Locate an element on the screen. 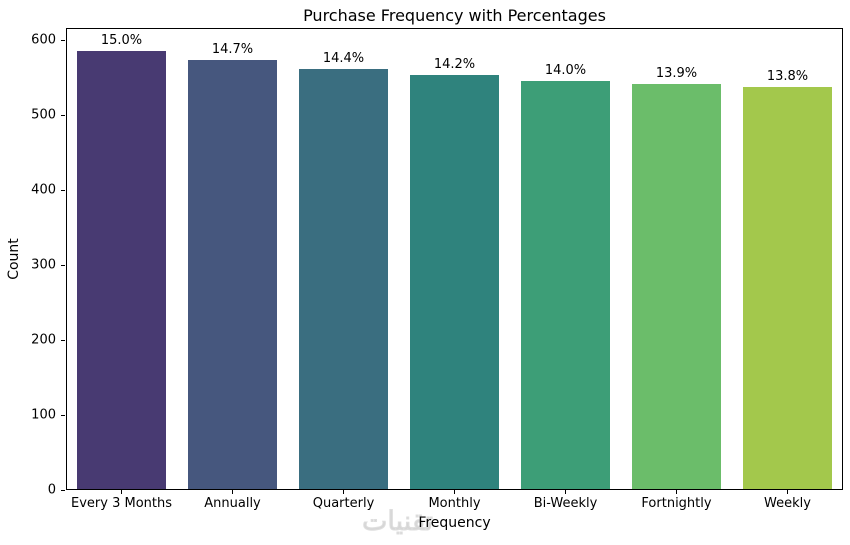 This screenshot has width=850, height=545. bar-percentage-label: 14.2% is located at coordinates (454, 64).